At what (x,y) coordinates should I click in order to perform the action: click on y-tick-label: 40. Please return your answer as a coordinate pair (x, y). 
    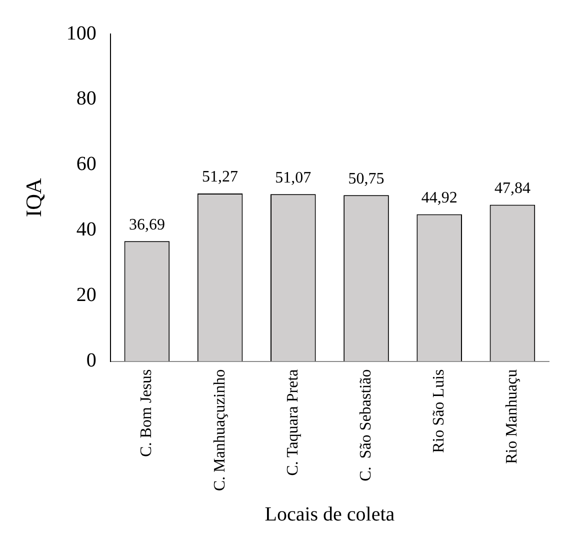
    Looking at the image, I should click on (86, 229).